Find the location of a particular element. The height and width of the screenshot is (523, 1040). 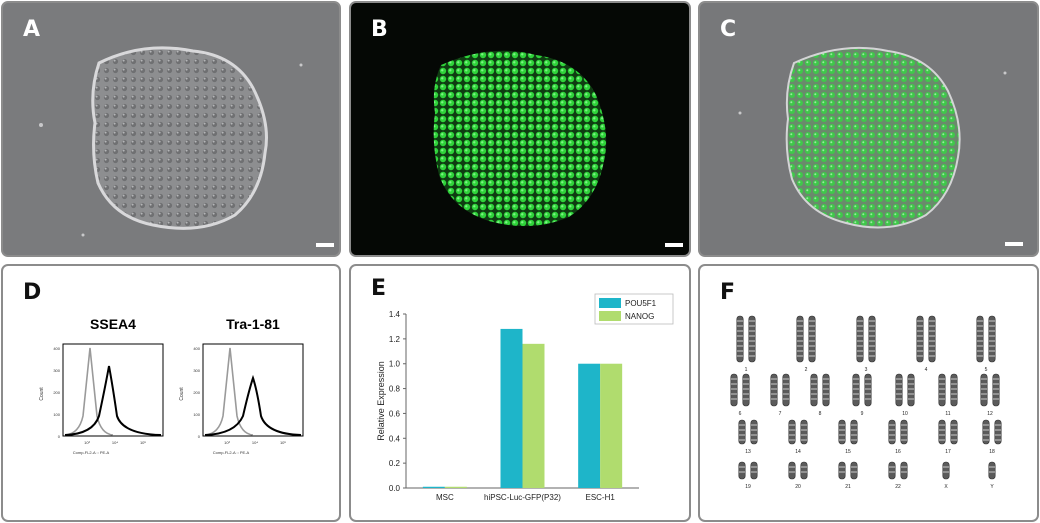

chromosome-label: 11 is located at coordinates (947, 414).